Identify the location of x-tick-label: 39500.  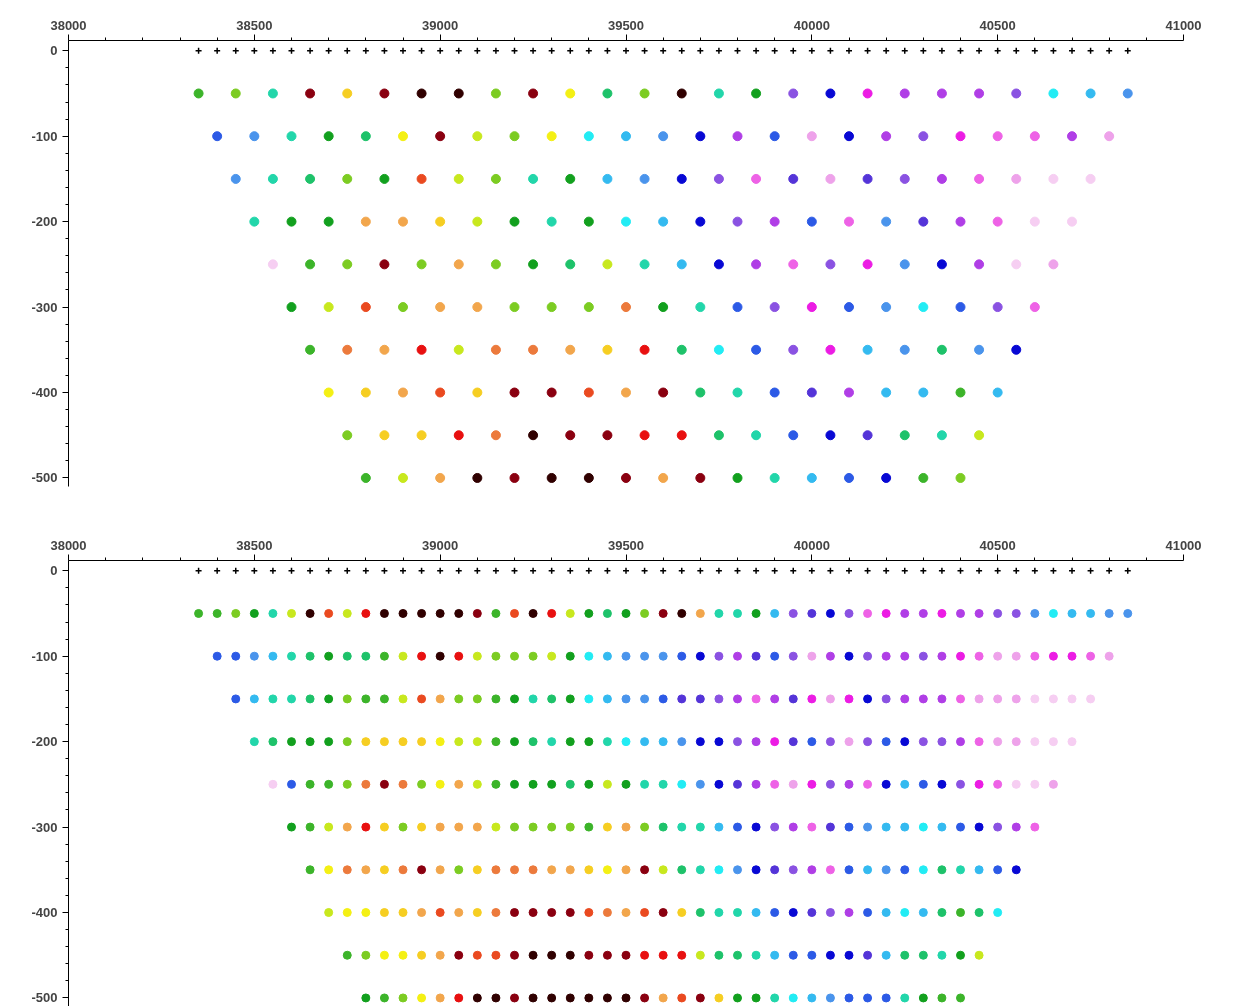
(626, 25).